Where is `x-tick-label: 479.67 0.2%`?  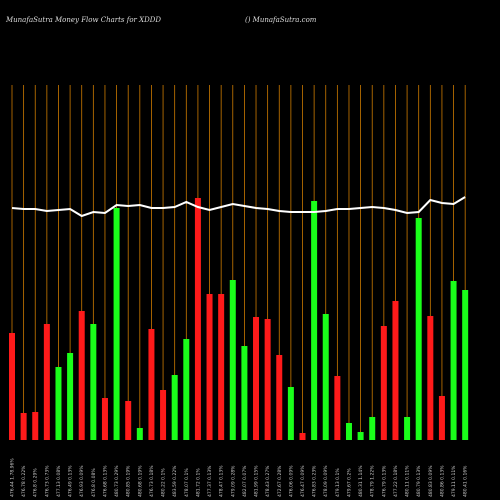
x-tick-label: 479.67 0.2% is located at coordinates (349, 482).